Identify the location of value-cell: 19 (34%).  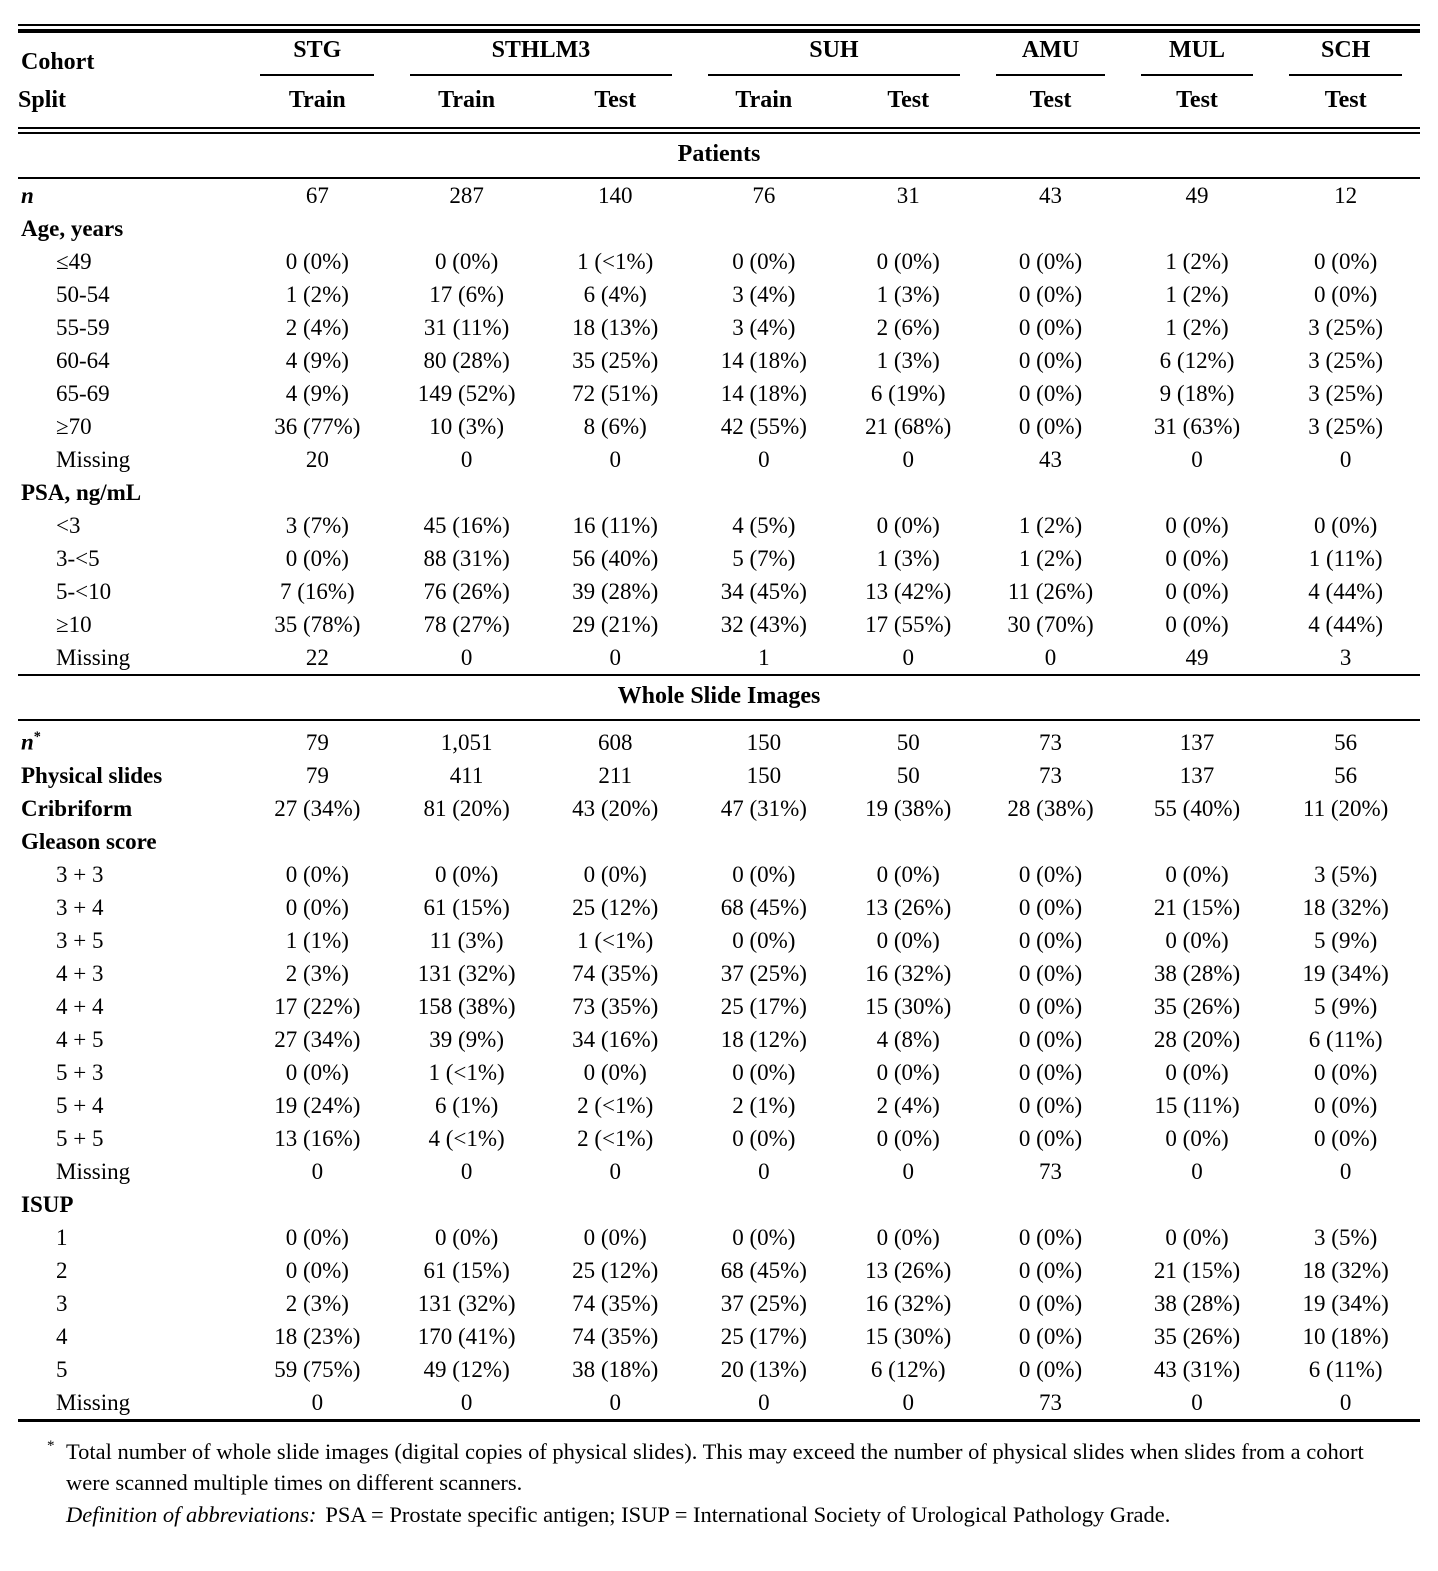
(1345, 973).